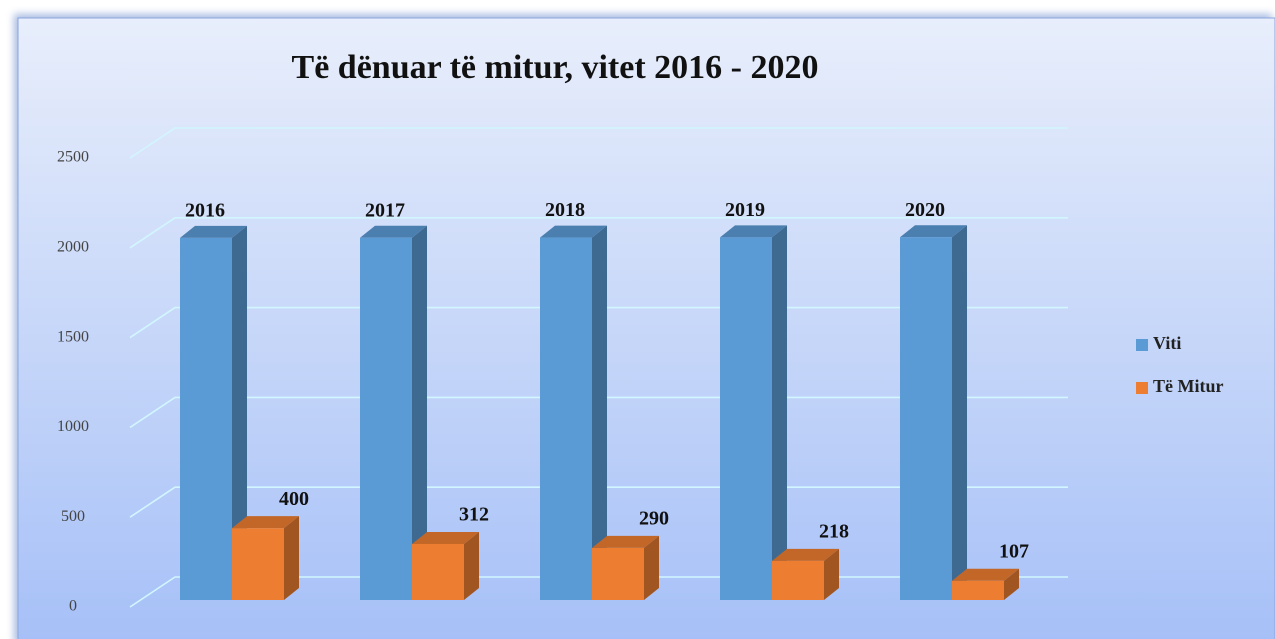 This screenshot has width=1275, height=639. What do you see at coordinates (73, 157) in the screenshot?
I see `y-tick-label: 2500` at bounding box center [73, 157].